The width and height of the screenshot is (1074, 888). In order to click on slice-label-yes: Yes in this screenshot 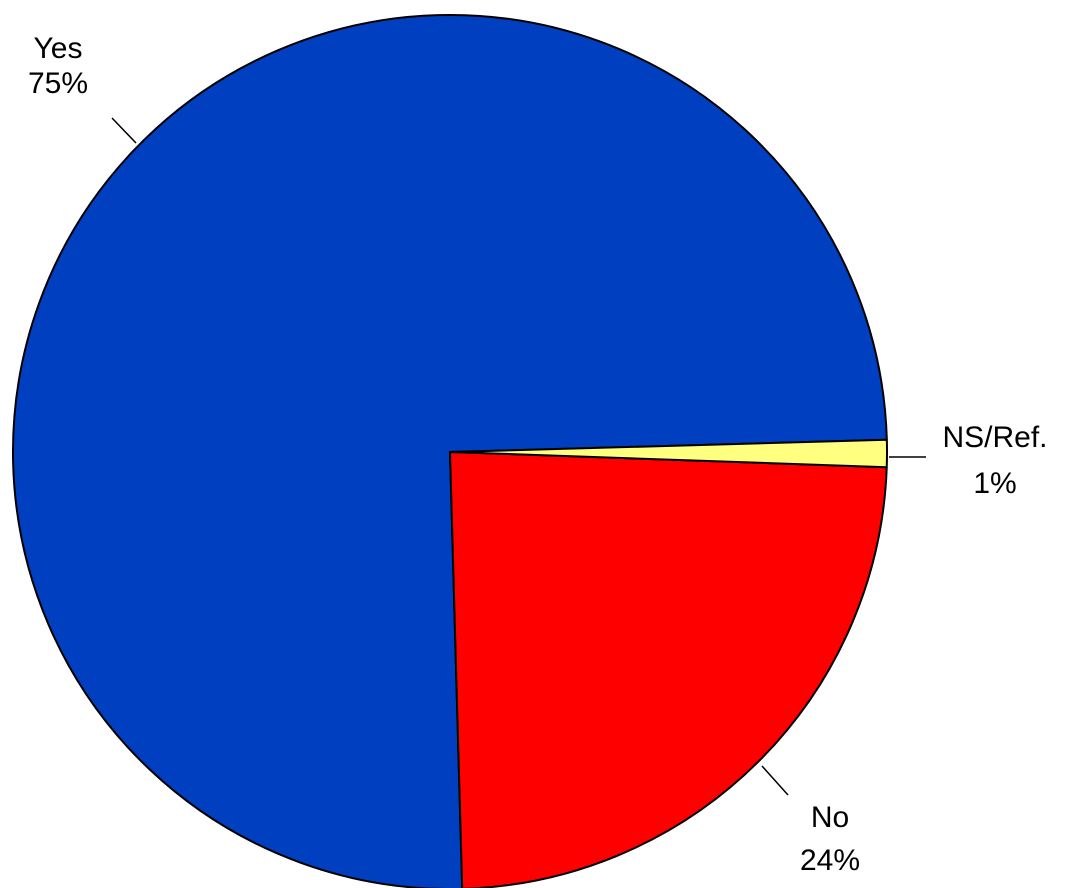, I will do `click(58, 48)`.